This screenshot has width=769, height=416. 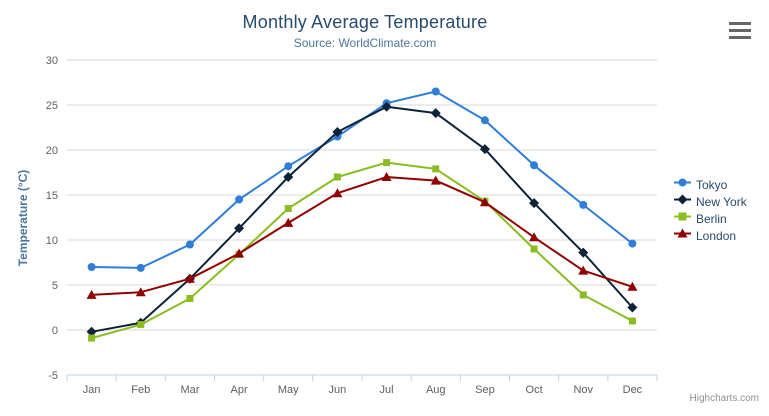 I want to click on legend: Tokyo New York Berlin London, so click(x=710, y=210).